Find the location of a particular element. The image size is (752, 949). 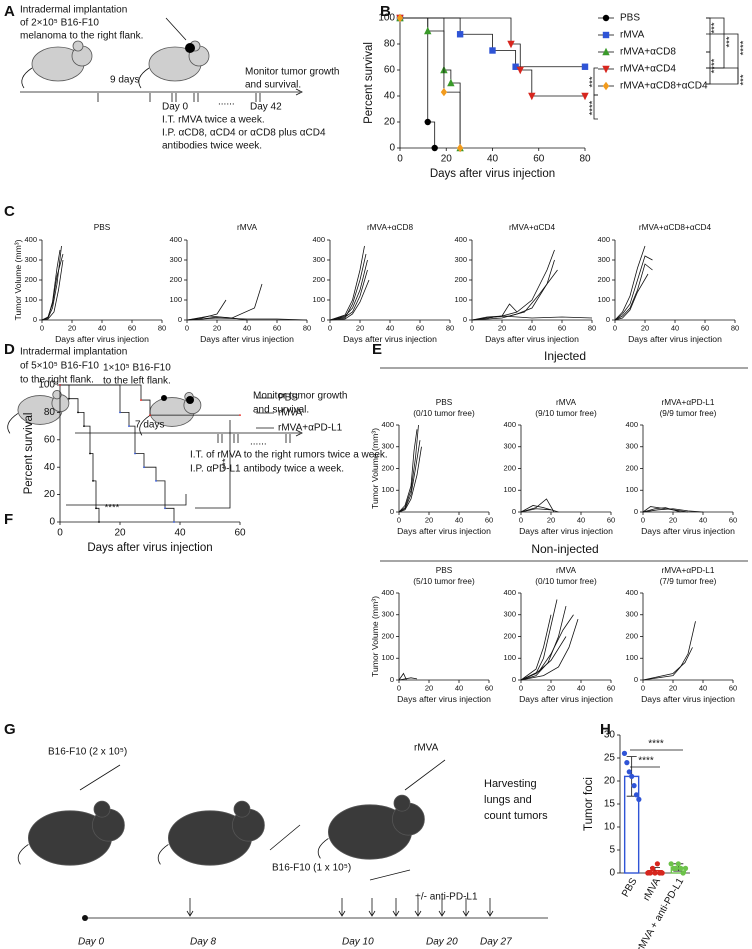

y-tick-label: 25 is located at coordinates (610, 758).